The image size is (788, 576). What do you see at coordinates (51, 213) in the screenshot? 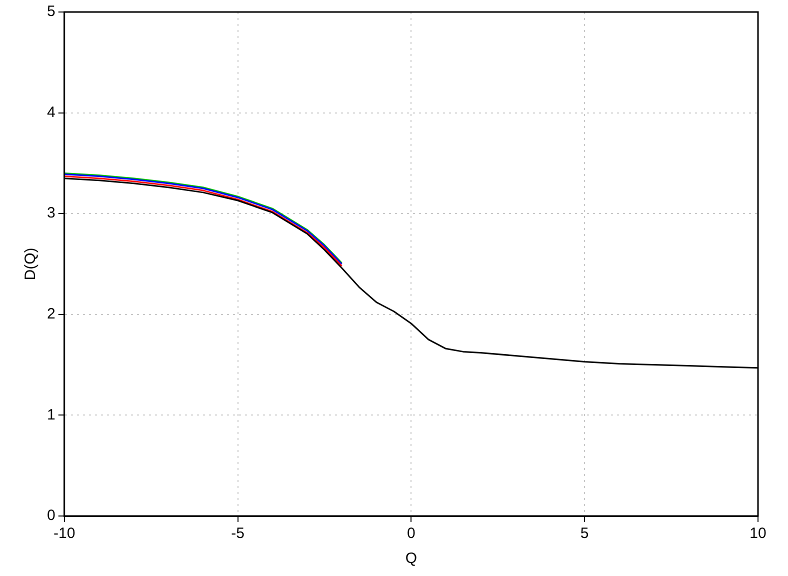
I see `y-tick-label: 3` at bounding box center [51, 213].